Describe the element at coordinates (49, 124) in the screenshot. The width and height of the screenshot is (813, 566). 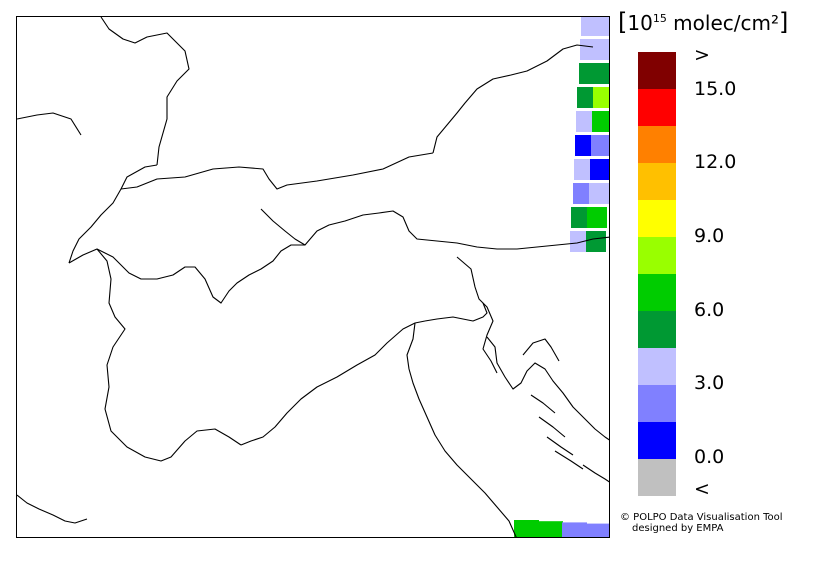
I see `france-west-border` at that location.